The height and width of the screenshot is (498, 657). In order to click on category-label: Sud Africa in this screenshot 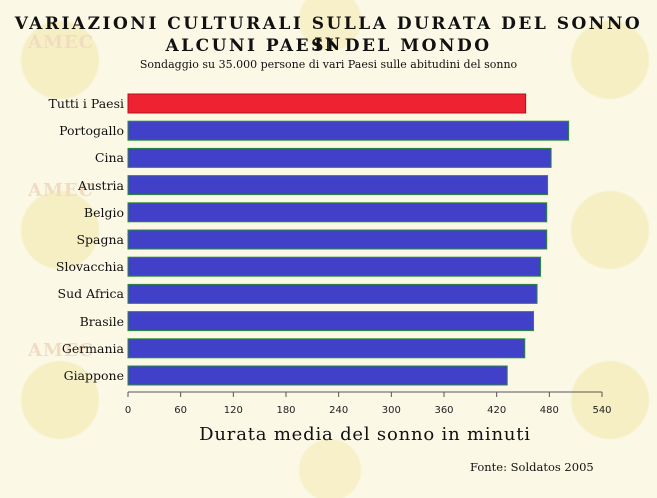, I will do `click(90, 294)`.